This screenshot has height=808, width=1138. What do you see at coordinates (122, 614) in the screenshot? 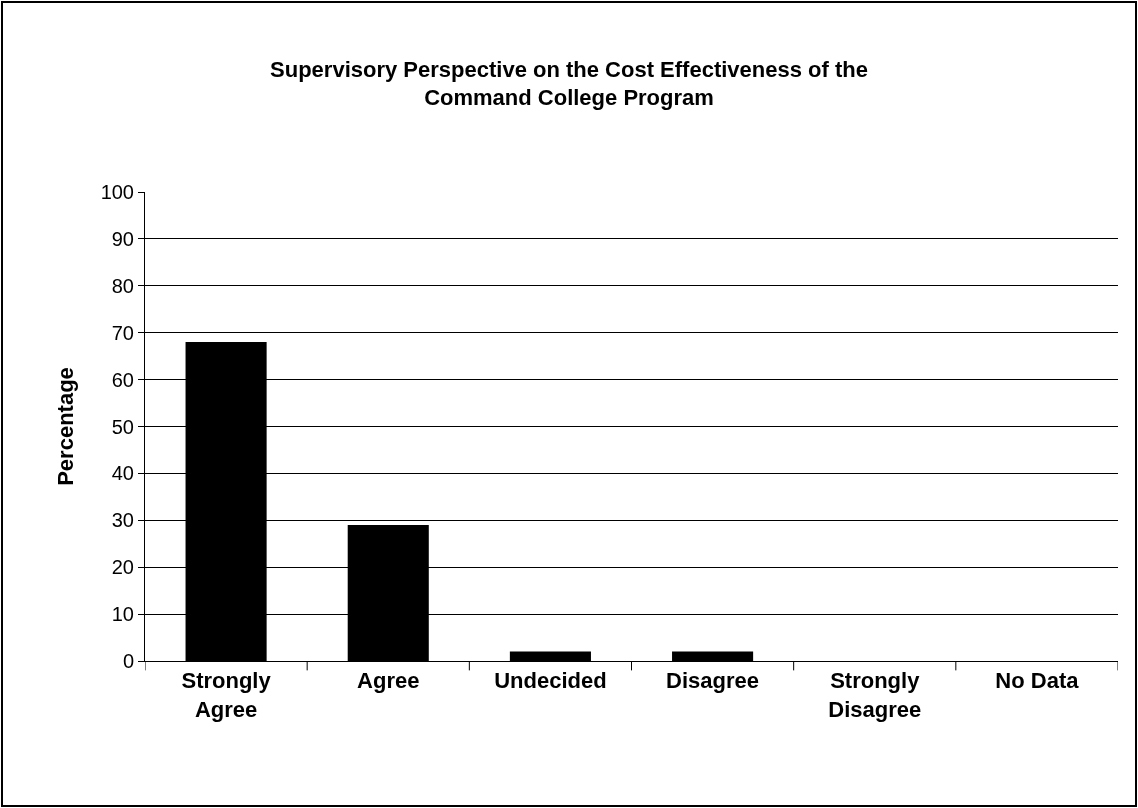
I see `y-tick-label: 10` at bounding box center [122, 614].